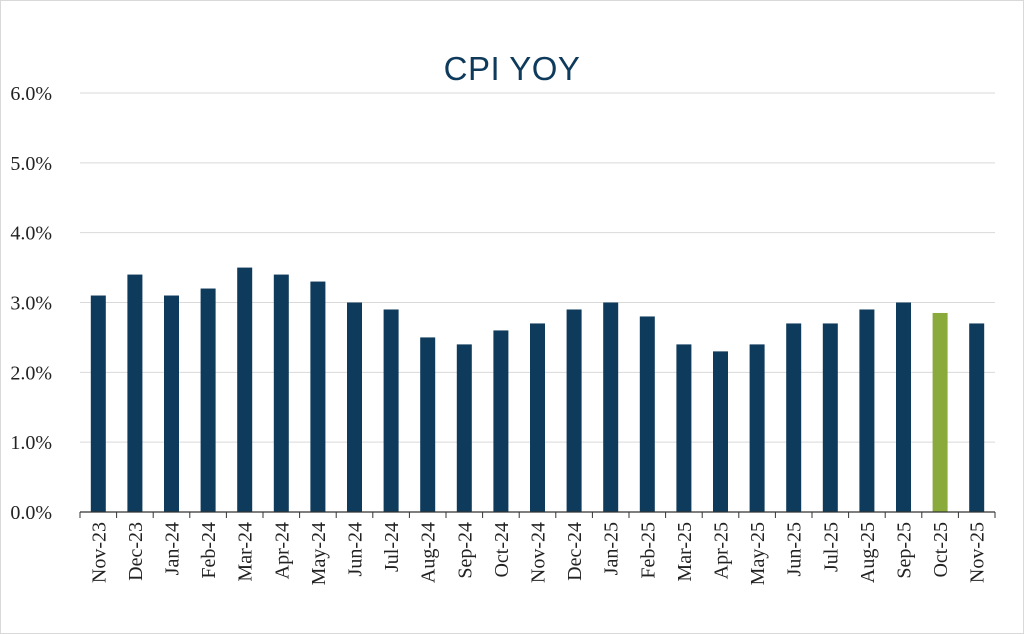 Image resolution: width=1024 pixels, height=634 pixels. I want to click on x-tick-label: Aug-25, so click(868, 552).